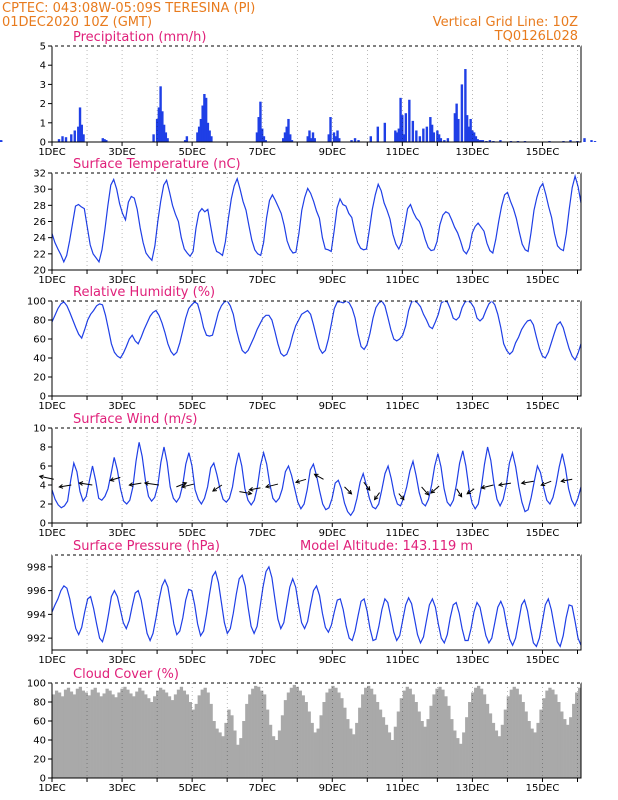 This screenshot has width=618, height=800. Describe the element at coordinates (39, 722) in the screenshot. I see `y-tick-label: 60` at that location.